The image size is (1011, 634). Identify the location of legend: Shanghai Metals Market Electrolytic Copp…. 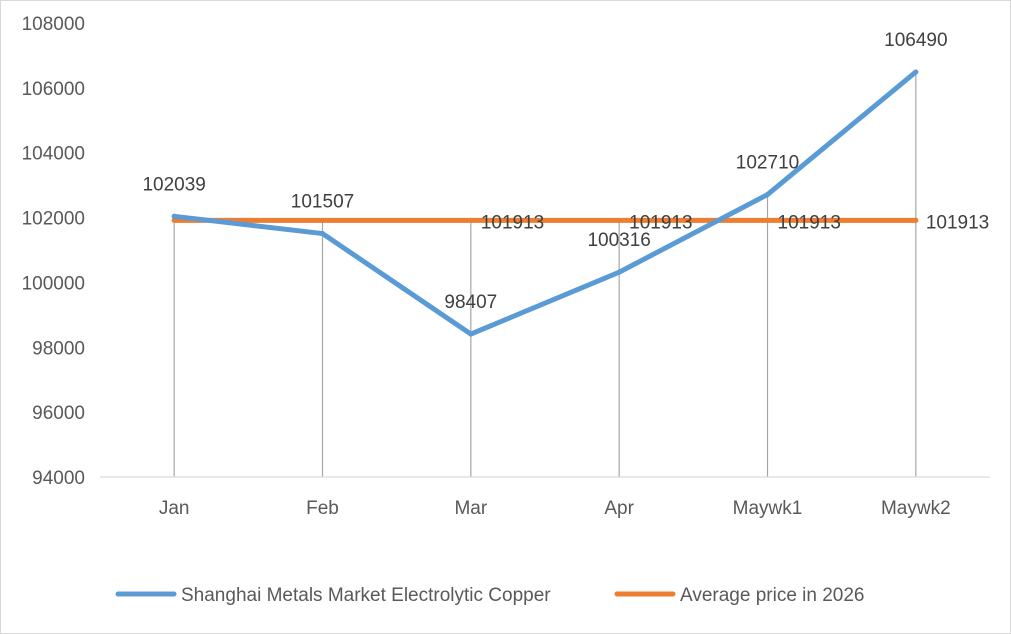
(490, 595).